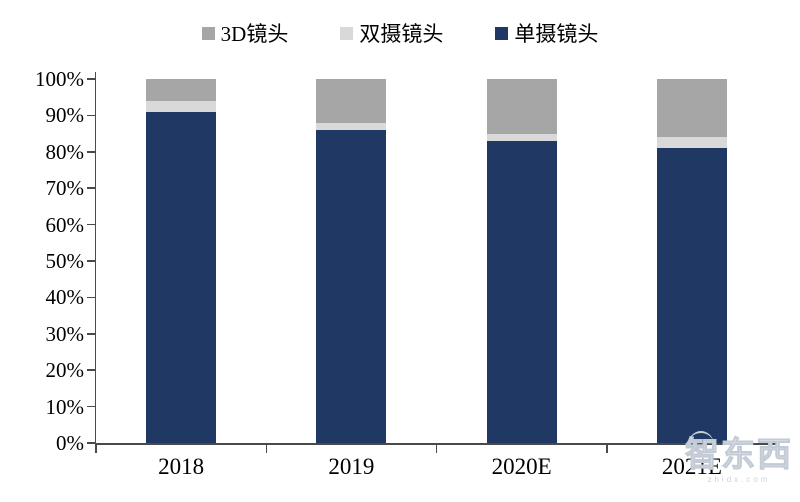 The height and width of the screenshot is (502, 800). I want to click on y-axis-label-100: 100%, so click(59, 79).